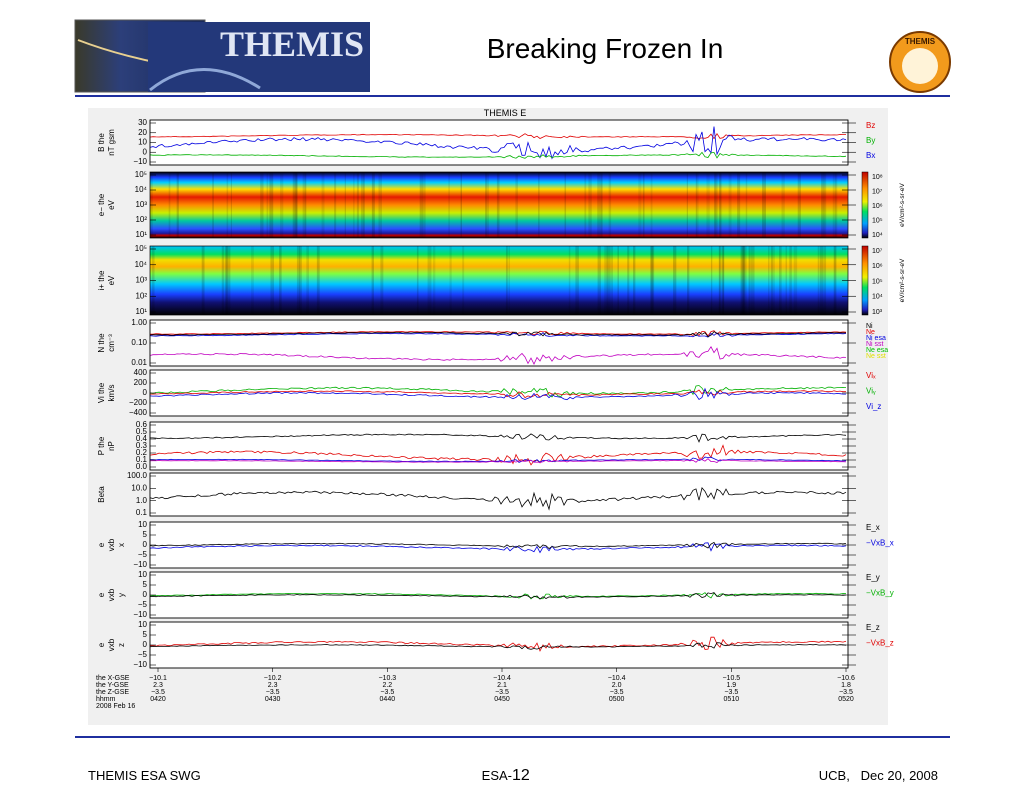  What do you see at coordinates (387, 678) in the screenshot?
I see `x-column-value: −10.3` at bounding box center [387, 678].